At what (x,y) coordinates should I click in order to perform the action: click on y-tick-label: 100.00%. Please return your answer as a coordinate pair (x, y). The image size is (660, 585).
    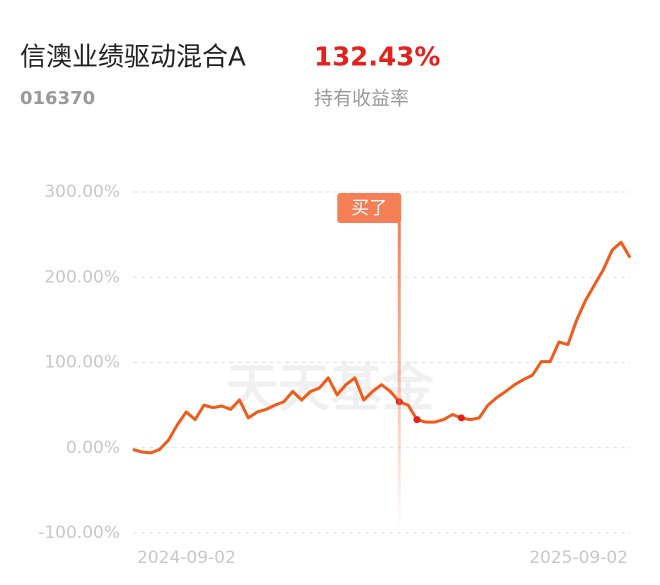
    Looking at the image, I should click on (82, 363).